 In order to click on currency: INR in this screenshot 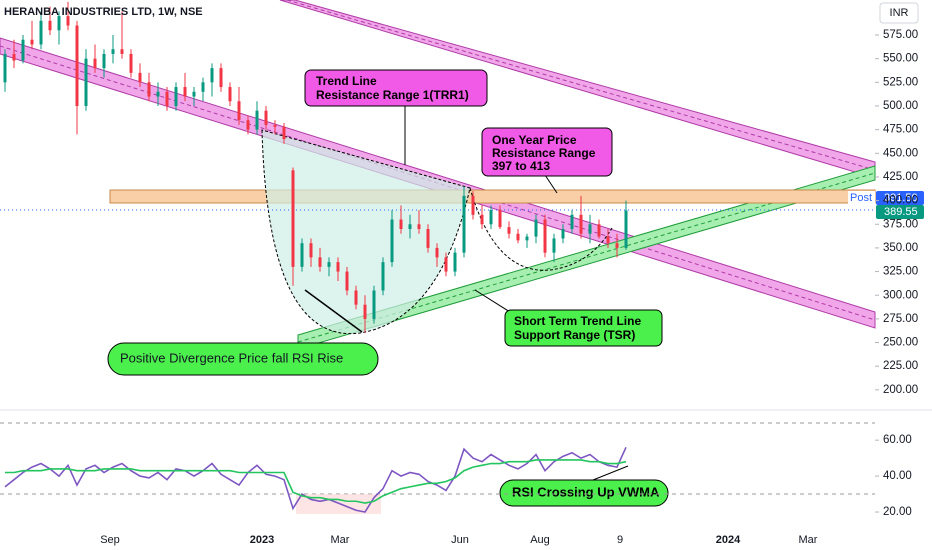, I will do `click(899, 13)`.